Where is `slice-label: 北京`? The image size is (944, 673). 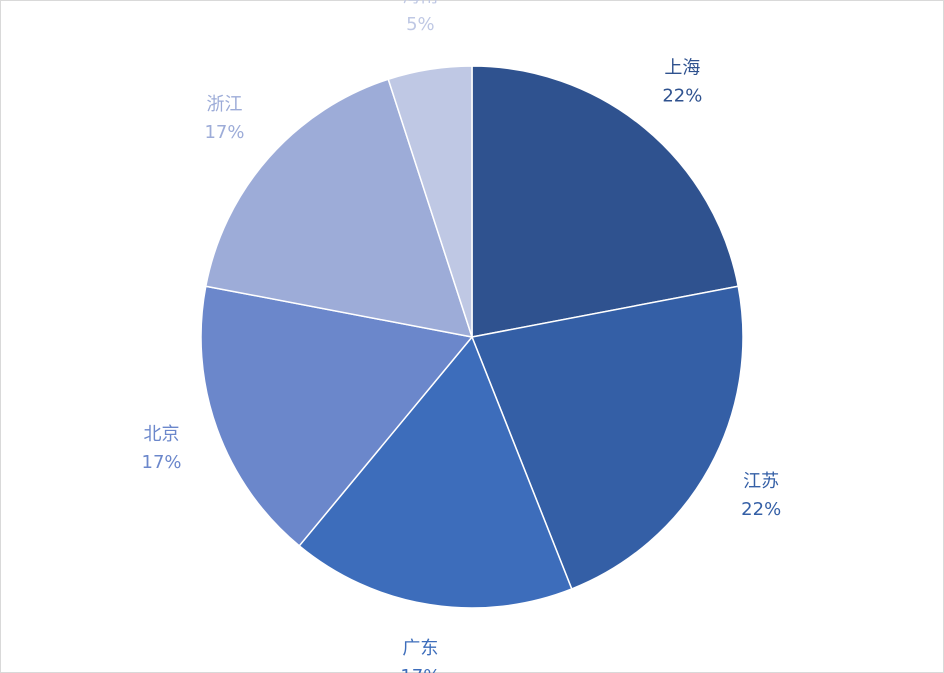 slice-label: 北京 is located at coordinates (162, 434).